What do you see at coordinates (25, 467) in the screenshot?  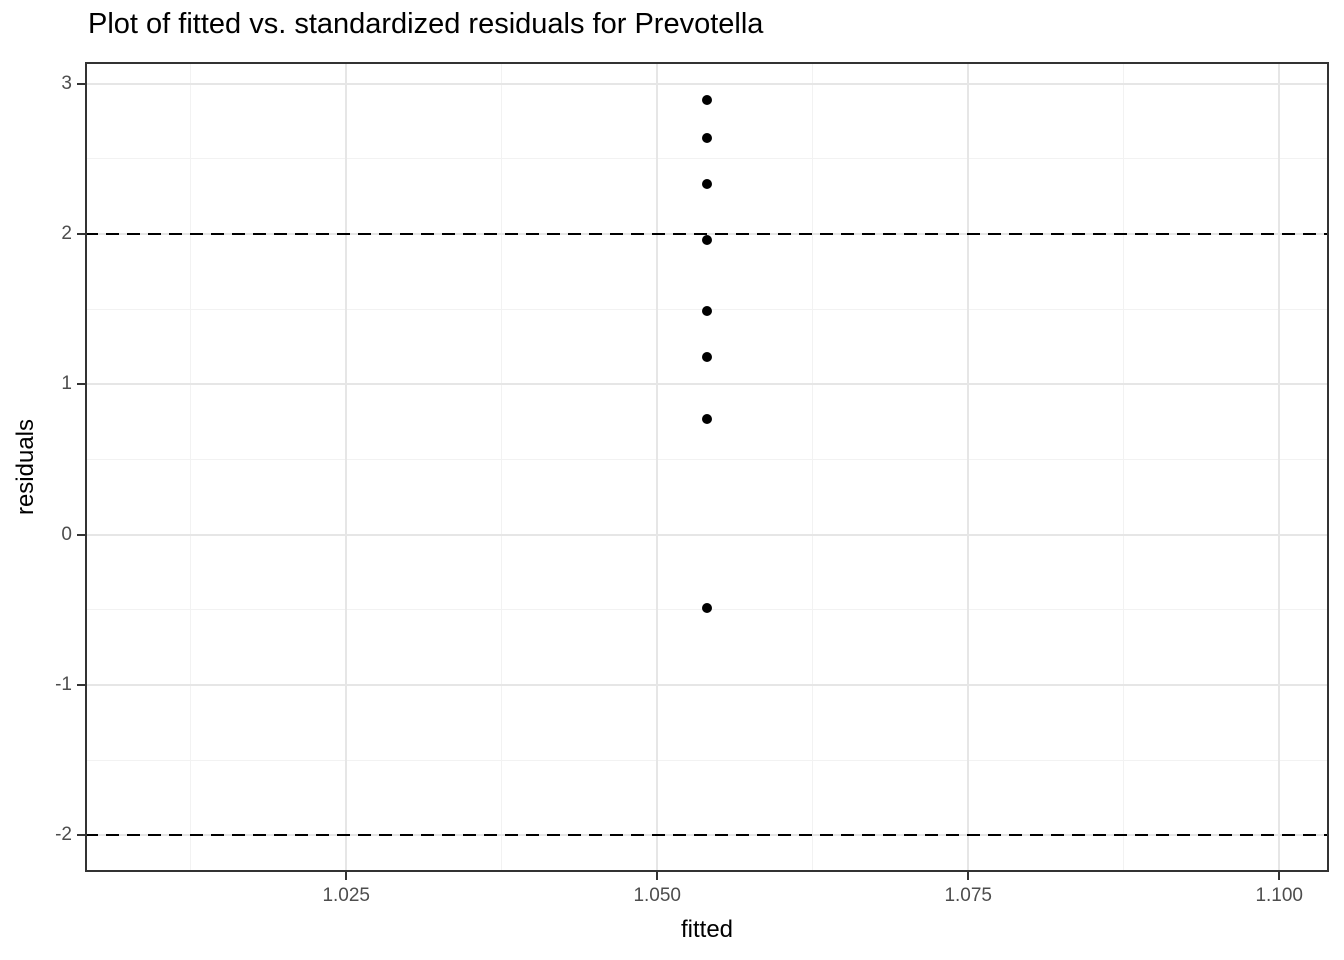 I see `y-axis-title: residuals` at bounding box center [25, 467].